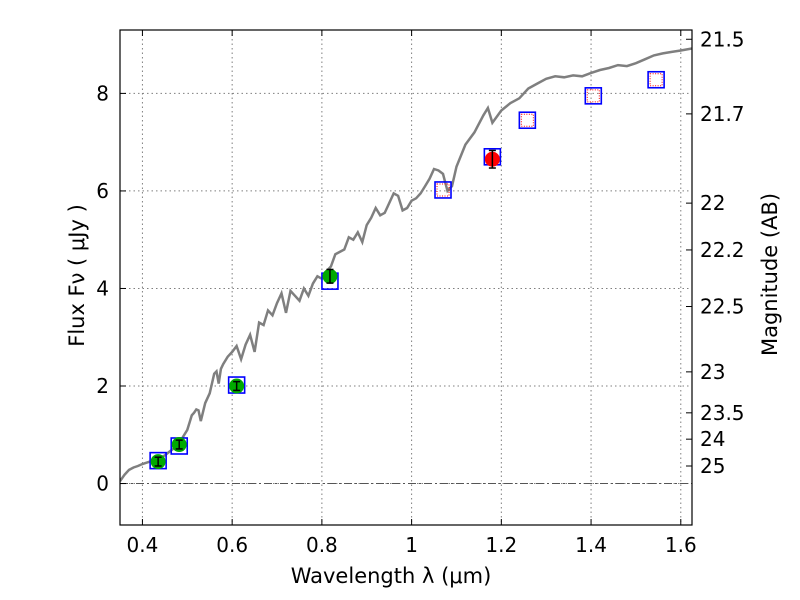 The width and height of the screenshot is (800, 600). Describe the element at coordinates (411, 545) in the screenshot. I see `x-tick-label: 1` at that location.